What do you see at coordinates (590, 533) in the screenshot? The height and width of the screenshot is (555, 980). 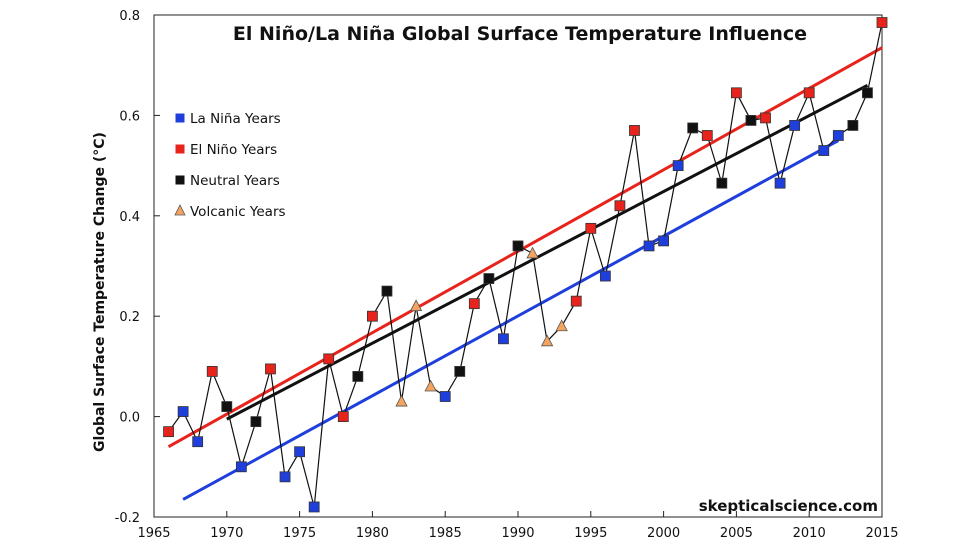 I see `x-tick-label: 1995` at bounding box center [590, 533].